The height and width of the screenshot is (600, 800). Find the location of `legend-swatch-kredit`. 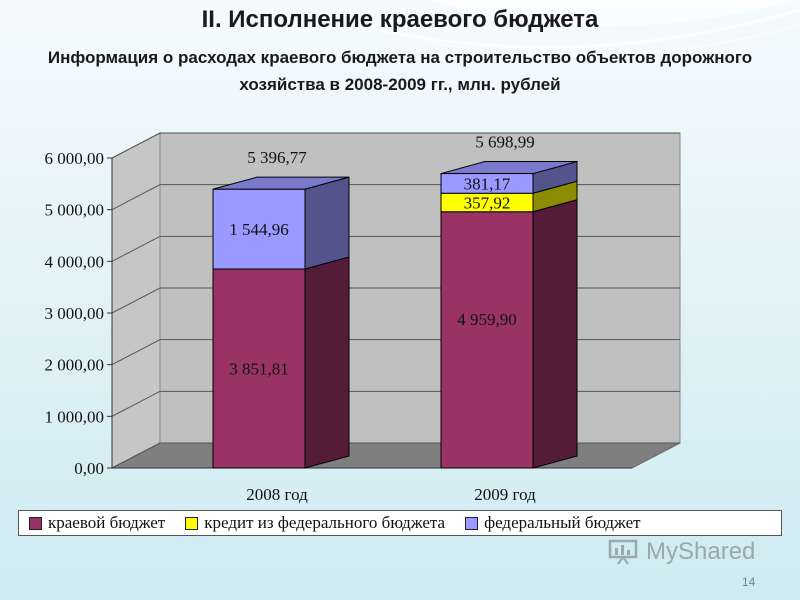

legend-swatch-kredit is located at coordinates (192, 523).